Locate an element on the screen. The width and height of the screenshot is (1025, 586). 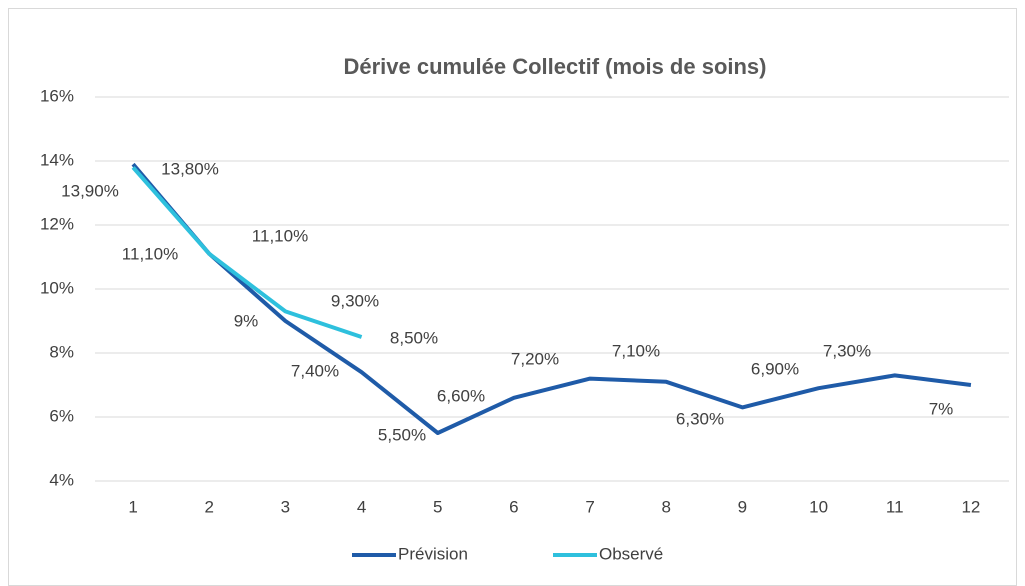
x-tick-label: 9 is located at coordinates (742, 506).